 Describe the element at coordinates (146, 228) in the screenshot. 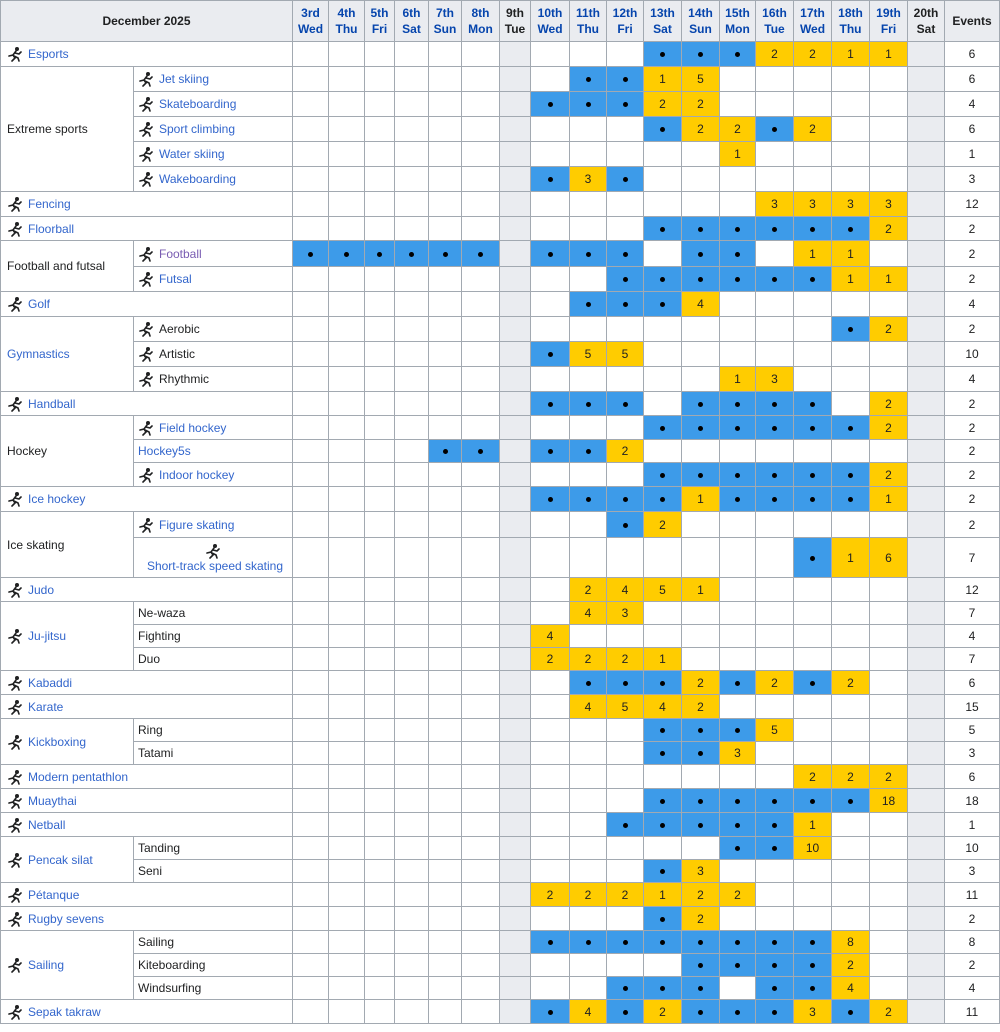

I see `sport-cell: Floorball` at that location.